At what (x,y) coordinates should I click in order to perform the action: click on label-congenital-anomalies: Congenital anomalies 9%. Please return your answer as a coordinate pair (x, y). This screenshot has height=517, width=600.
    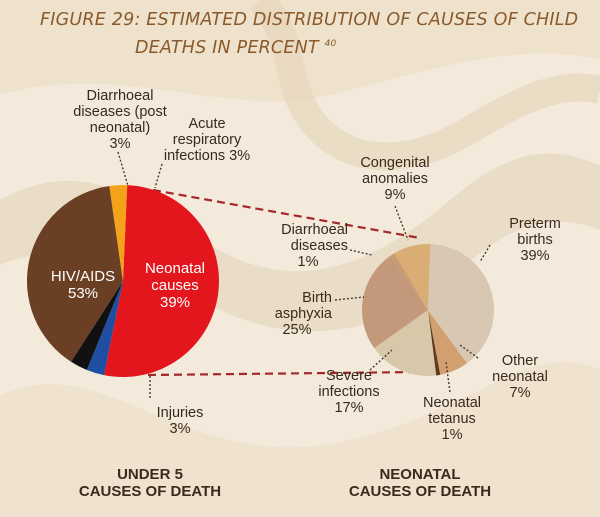
    Looking at the image, I should click on (395, 179).